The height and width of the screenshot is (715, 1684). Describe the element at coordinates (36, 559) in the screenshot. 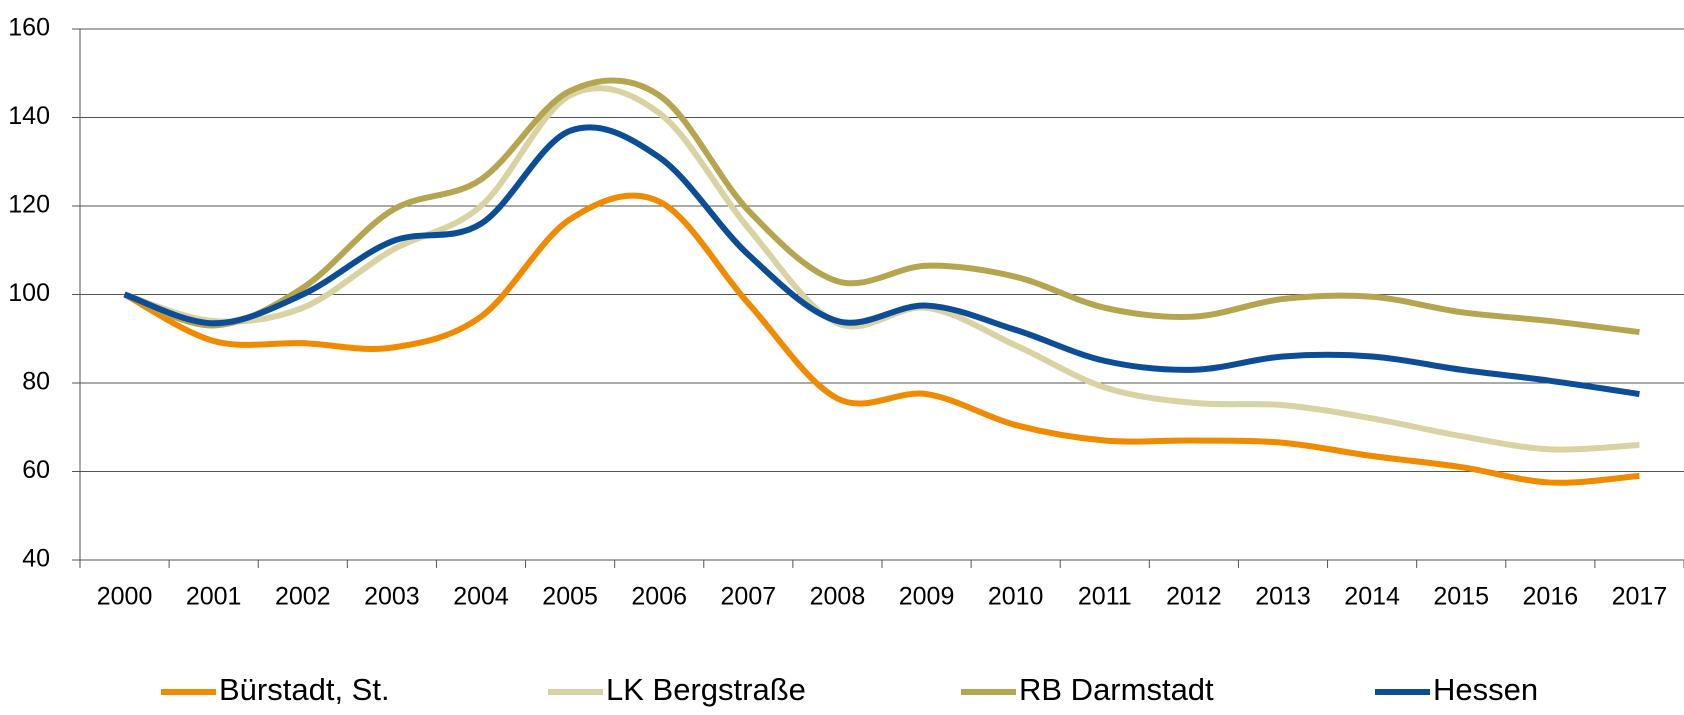

I see `y-tick-label: 40` at that location.